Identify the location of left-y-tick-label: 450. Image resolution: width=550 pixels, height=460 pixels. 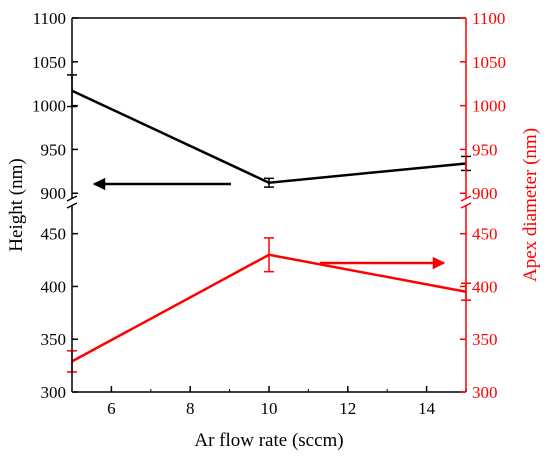
(54, 234).